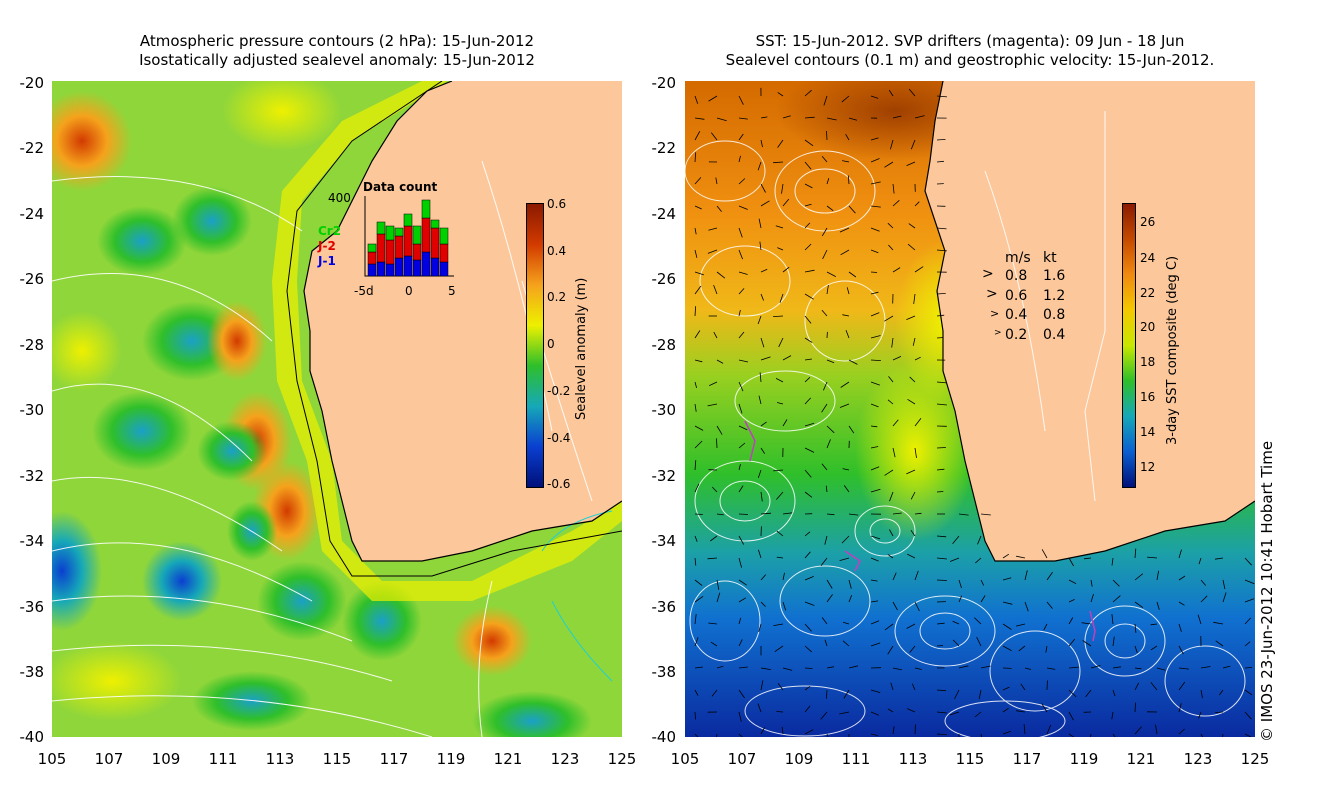  What do you see at coordinates (1172, 350) in the screenshot?
I see `right-colorbar-label: 3-day SST composite (deg C)` at bounding box center [1172, 350].